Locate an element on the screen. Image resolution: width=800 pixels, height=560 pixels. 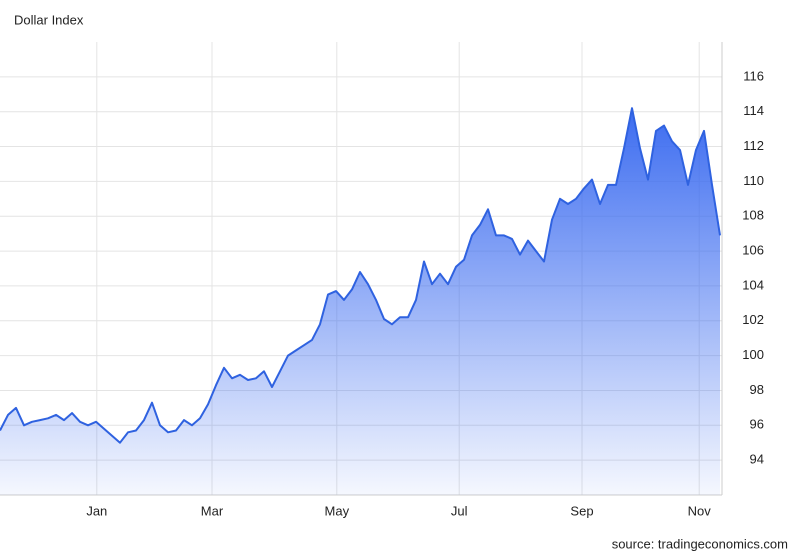
y-tick-label: 106 is located at coordinates (753, 250).